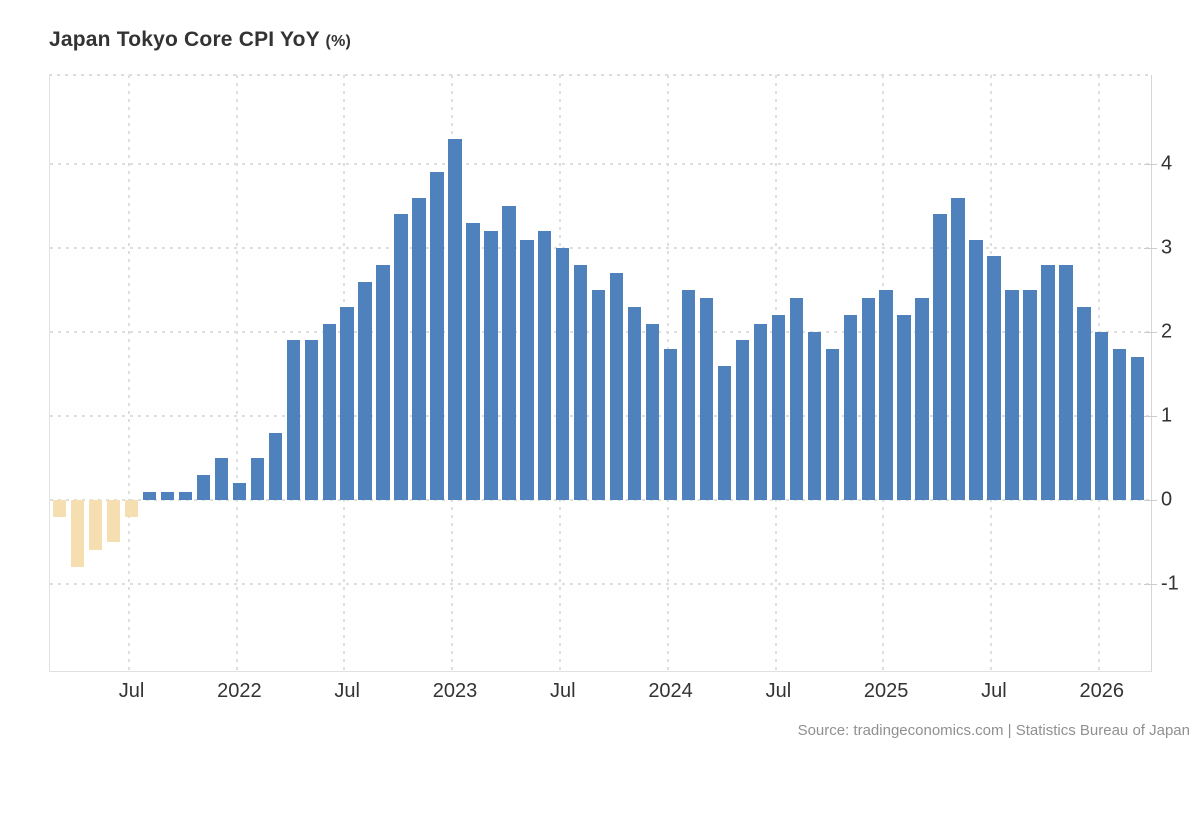 The width and height of the screenshot is (1200, 820). I want to click on bar-may-2024, so click(742, 420).